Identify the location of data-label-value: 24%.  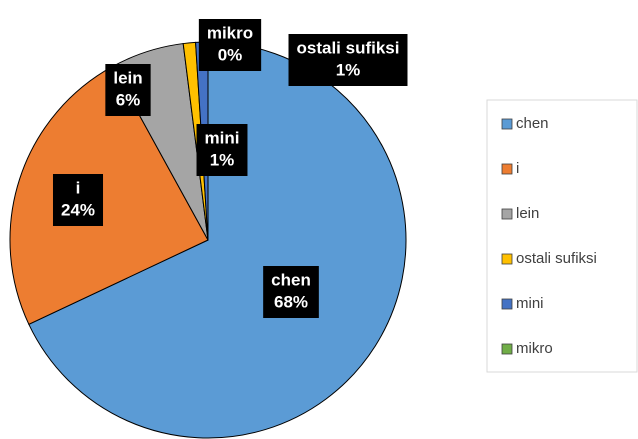
(78, 209).